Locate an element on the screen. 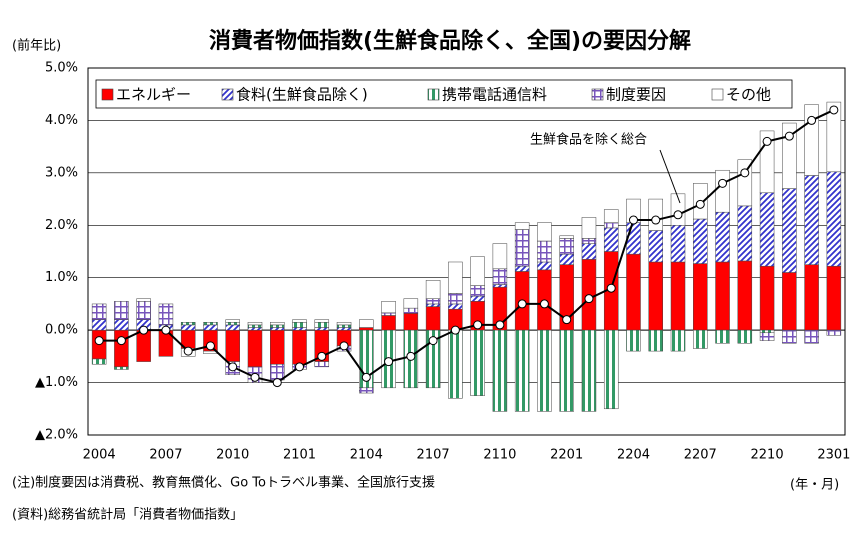  legend-label: 食料(生鮮食品除く) is located at coordinates (302, 95).